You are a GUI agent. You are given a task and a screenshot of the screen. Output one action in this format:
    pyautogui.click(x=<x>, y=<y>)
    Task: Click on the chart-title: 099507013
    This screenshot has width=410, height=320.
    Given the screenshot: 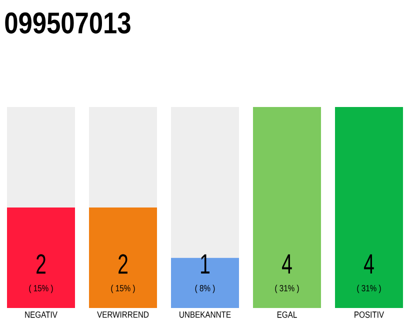 What is the action you would take?
    pyautogui.click(x=67, y=23)
    